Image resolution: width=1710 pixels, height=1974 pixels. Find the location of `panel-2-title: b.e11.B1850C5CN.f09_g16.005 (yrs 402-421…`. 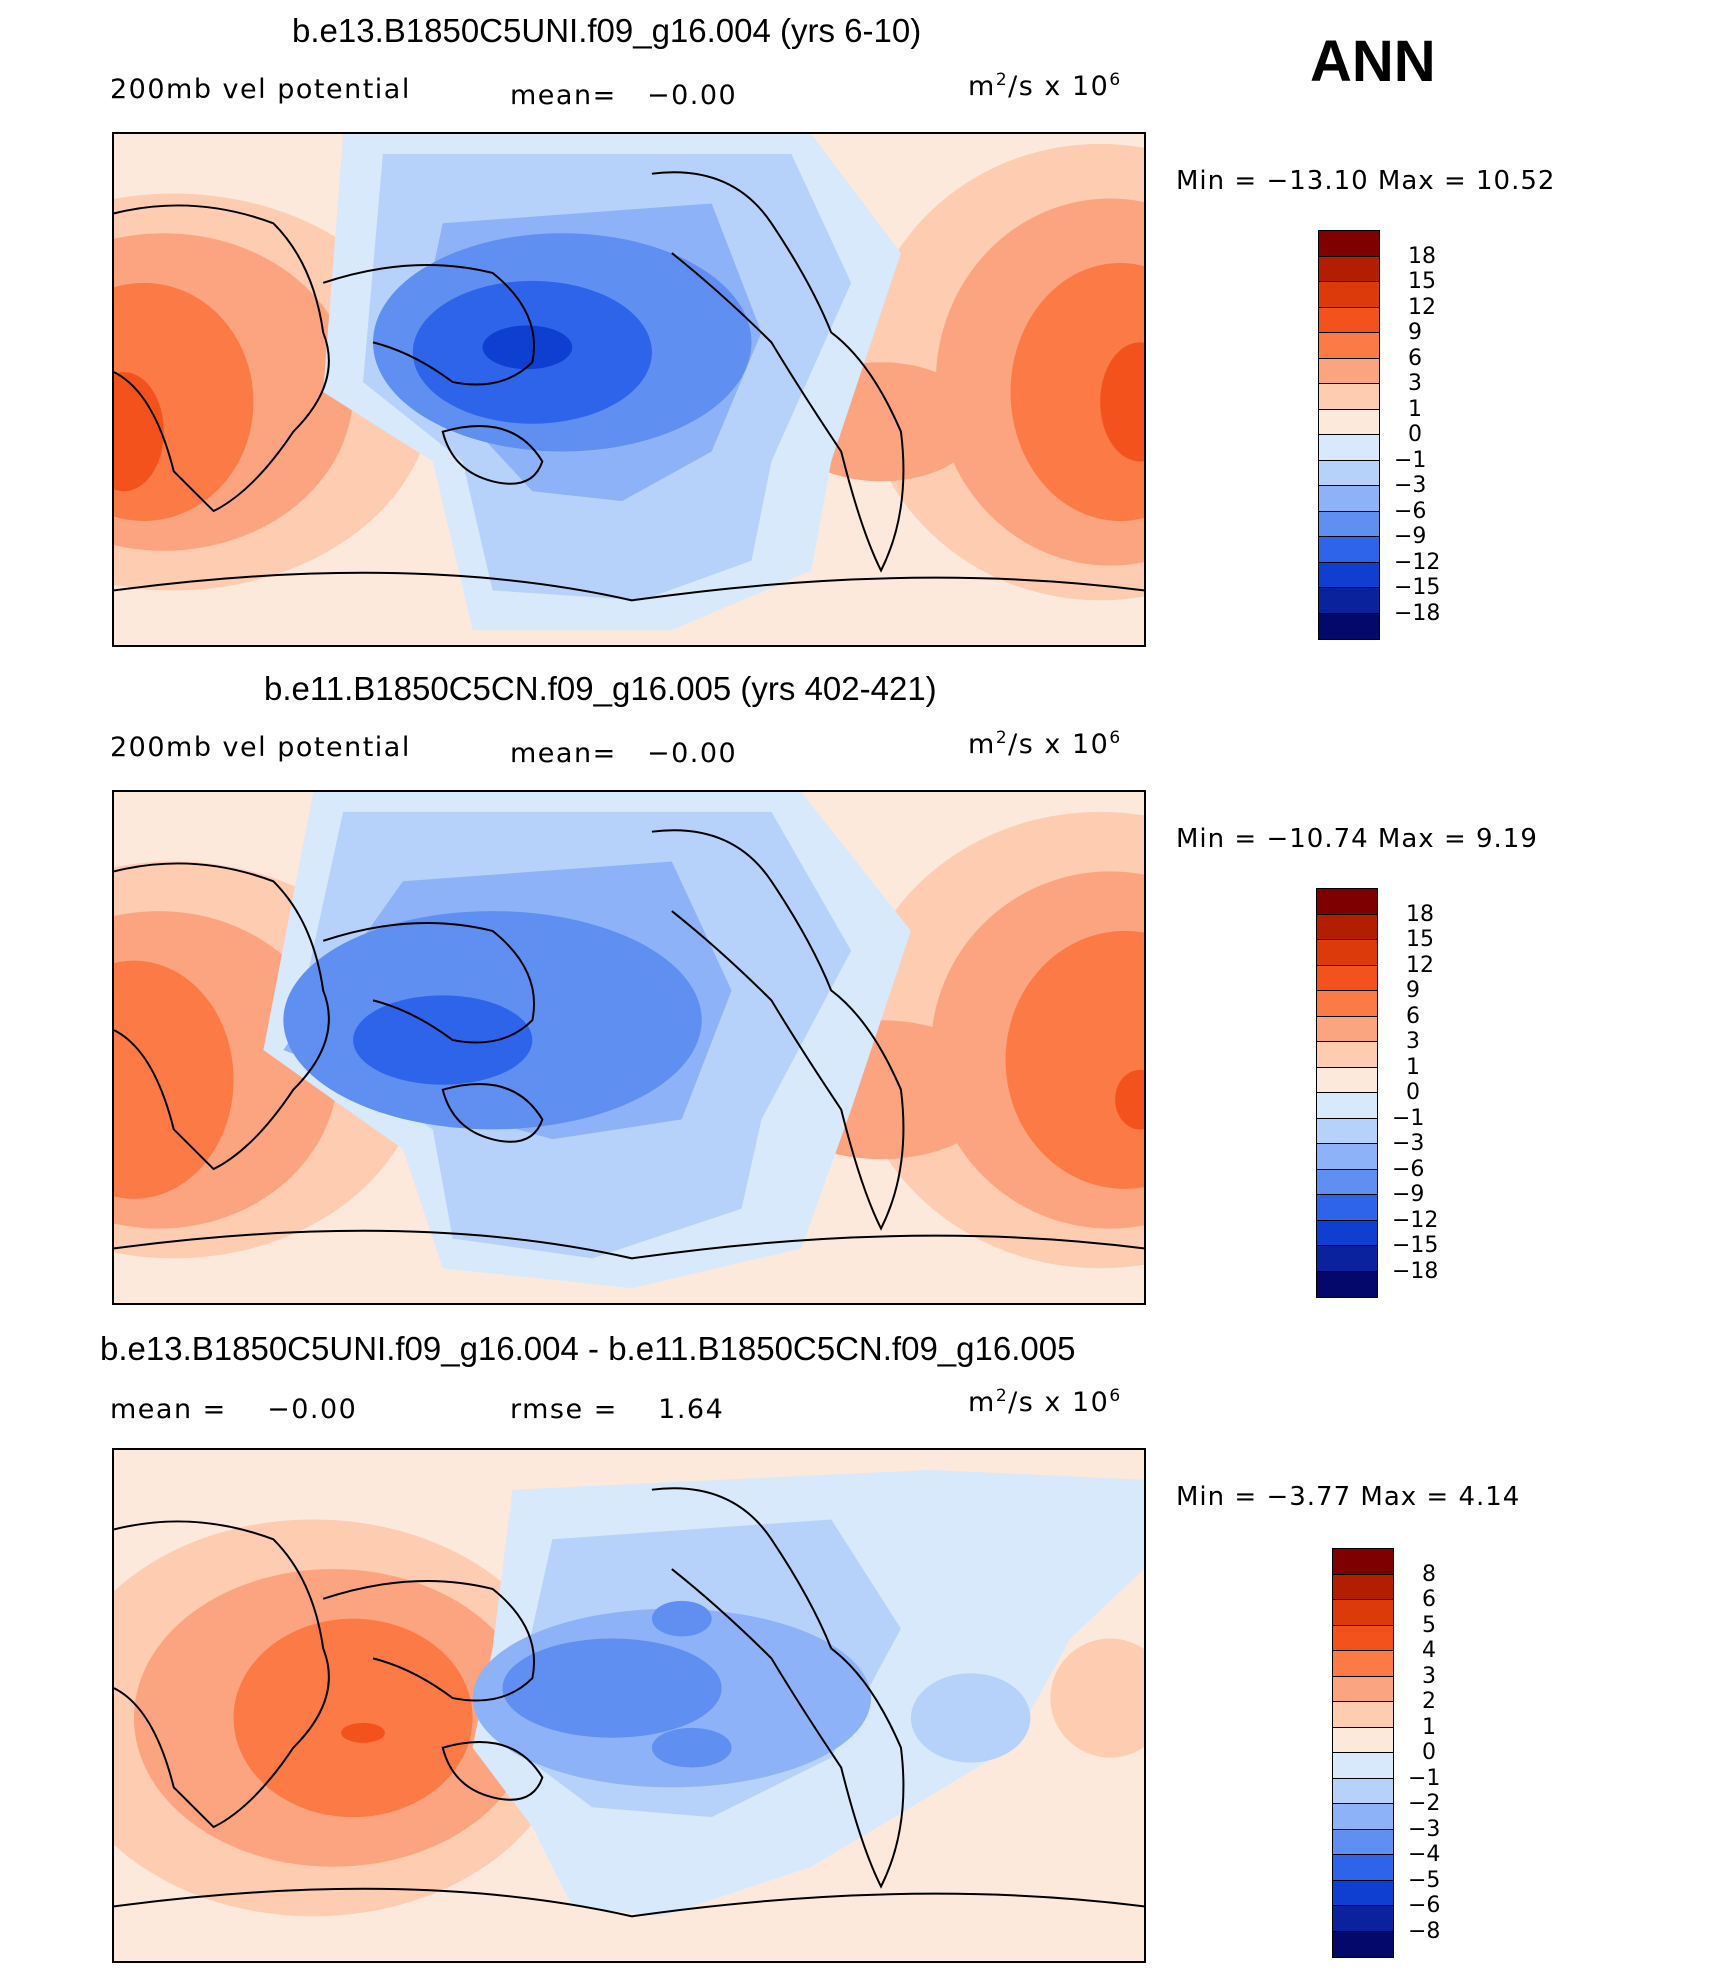

panel-2-title: b.e11.B1850C5CN.f09_g16.005 (yrs 402-421… is located at coordinates (600, 688).